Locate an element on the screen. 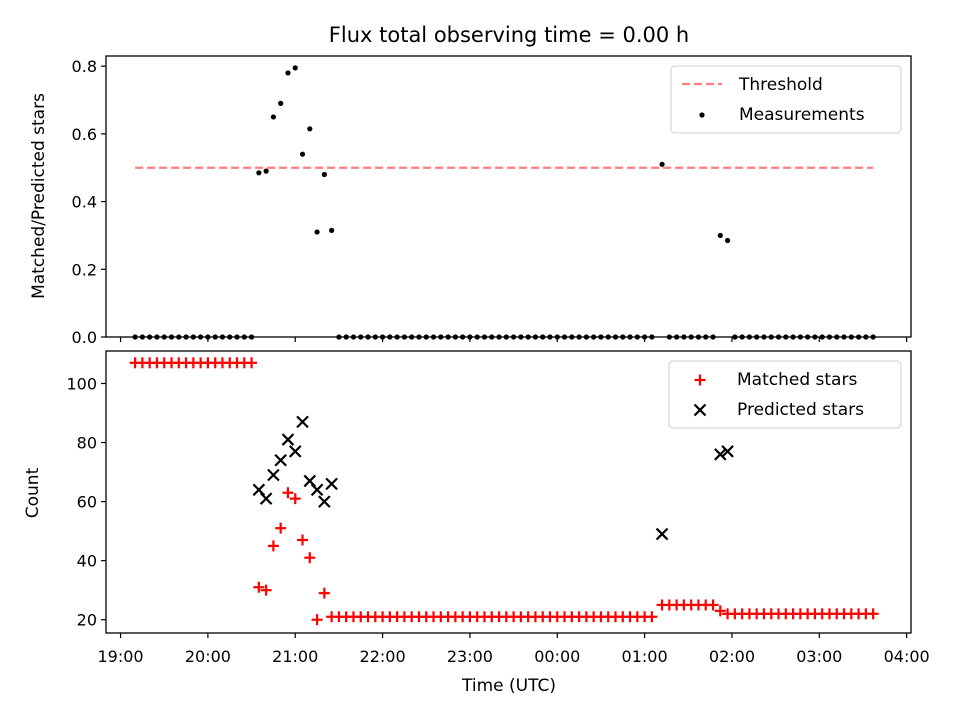 Image resolution: width=960 pixels, height=720 pixels. x-tick-label: 01:00 is located at coordinates (645, 656).